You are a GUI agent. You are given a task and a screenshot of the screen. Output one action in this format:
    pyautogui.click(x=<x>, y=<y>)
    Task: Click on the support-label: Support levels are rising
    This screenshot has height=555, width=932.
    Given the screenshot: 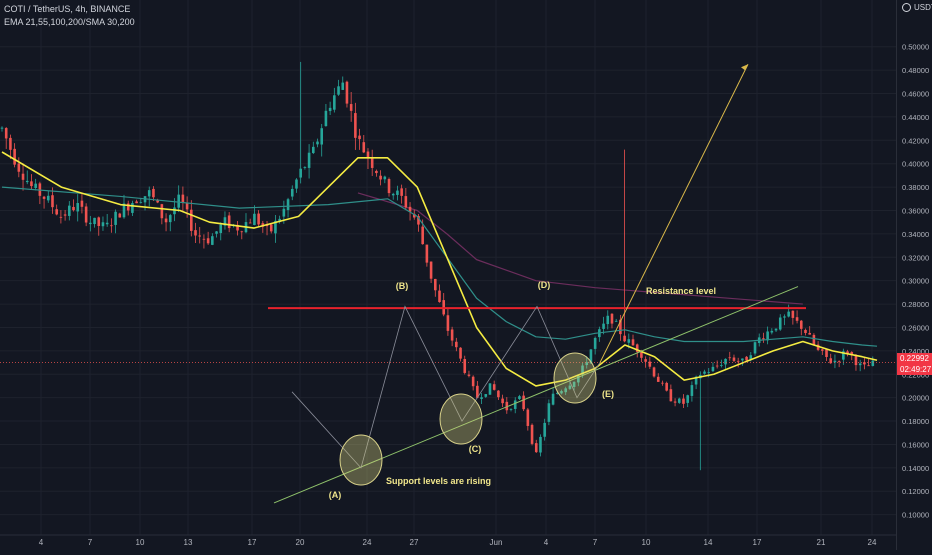 What is the action you would take?
    pyautogui.click(x=438, y=481)
    